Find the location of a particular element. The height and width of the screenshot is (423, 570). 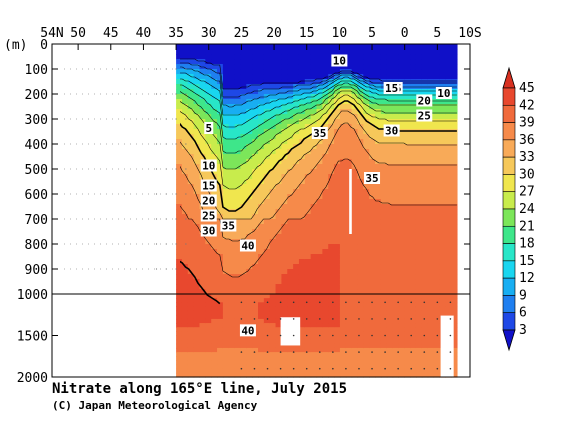

colorbar-min-arrow is located at coordinates (509, 340).